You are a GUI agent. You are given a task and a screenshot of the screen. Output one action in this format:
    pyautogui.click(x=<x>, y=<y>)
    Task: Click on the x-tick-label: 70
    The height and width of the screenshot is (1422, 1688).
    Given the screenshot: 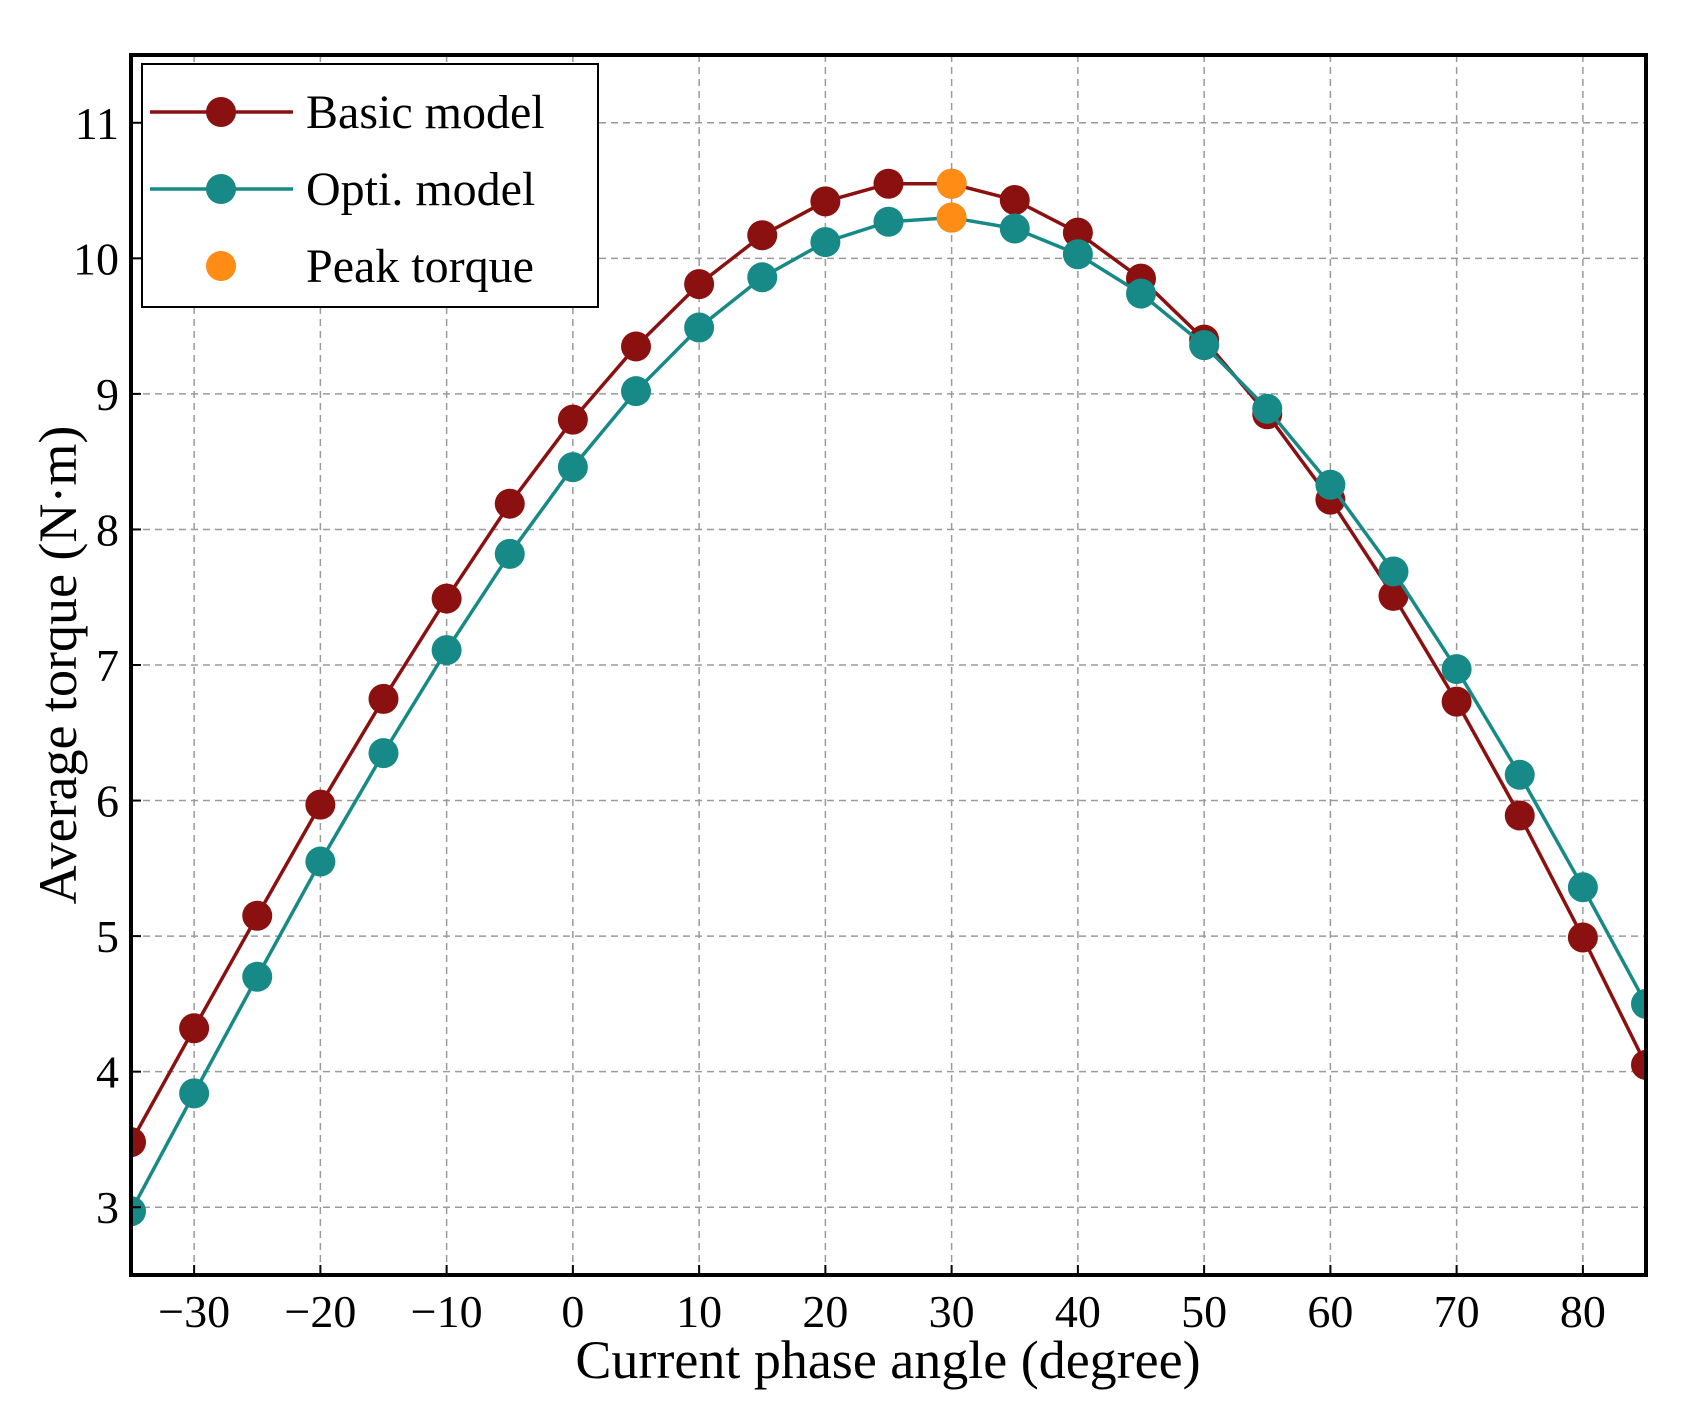 What is the action you would take?
    pyautogui.click(x=1457, y=1311)
    